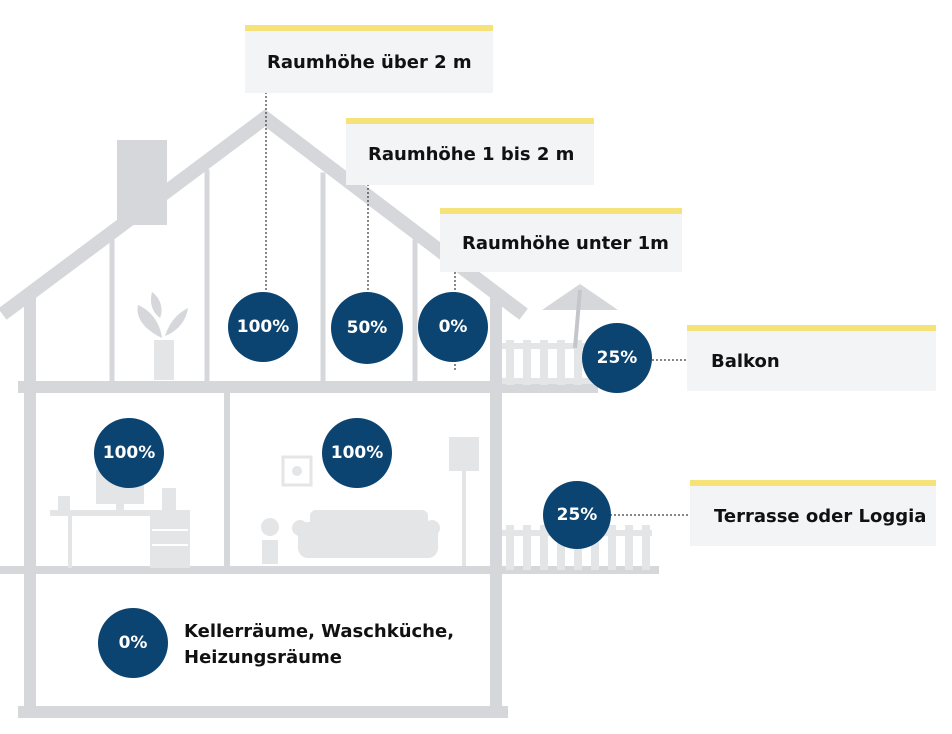  Describe the element at coordinates (617, 358) in the screenshot. I see `badge-balcony: 25%` at that location.